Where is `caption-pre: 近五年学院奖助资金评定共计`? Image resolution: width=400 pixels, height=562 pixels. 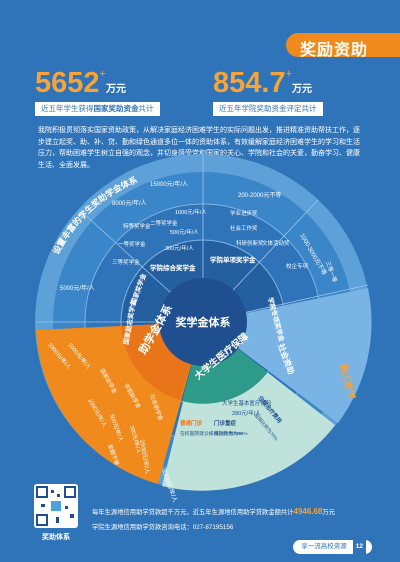 caption-pre: 近五年学院奖助资金评定共计 is located at coordinates (268, 108).